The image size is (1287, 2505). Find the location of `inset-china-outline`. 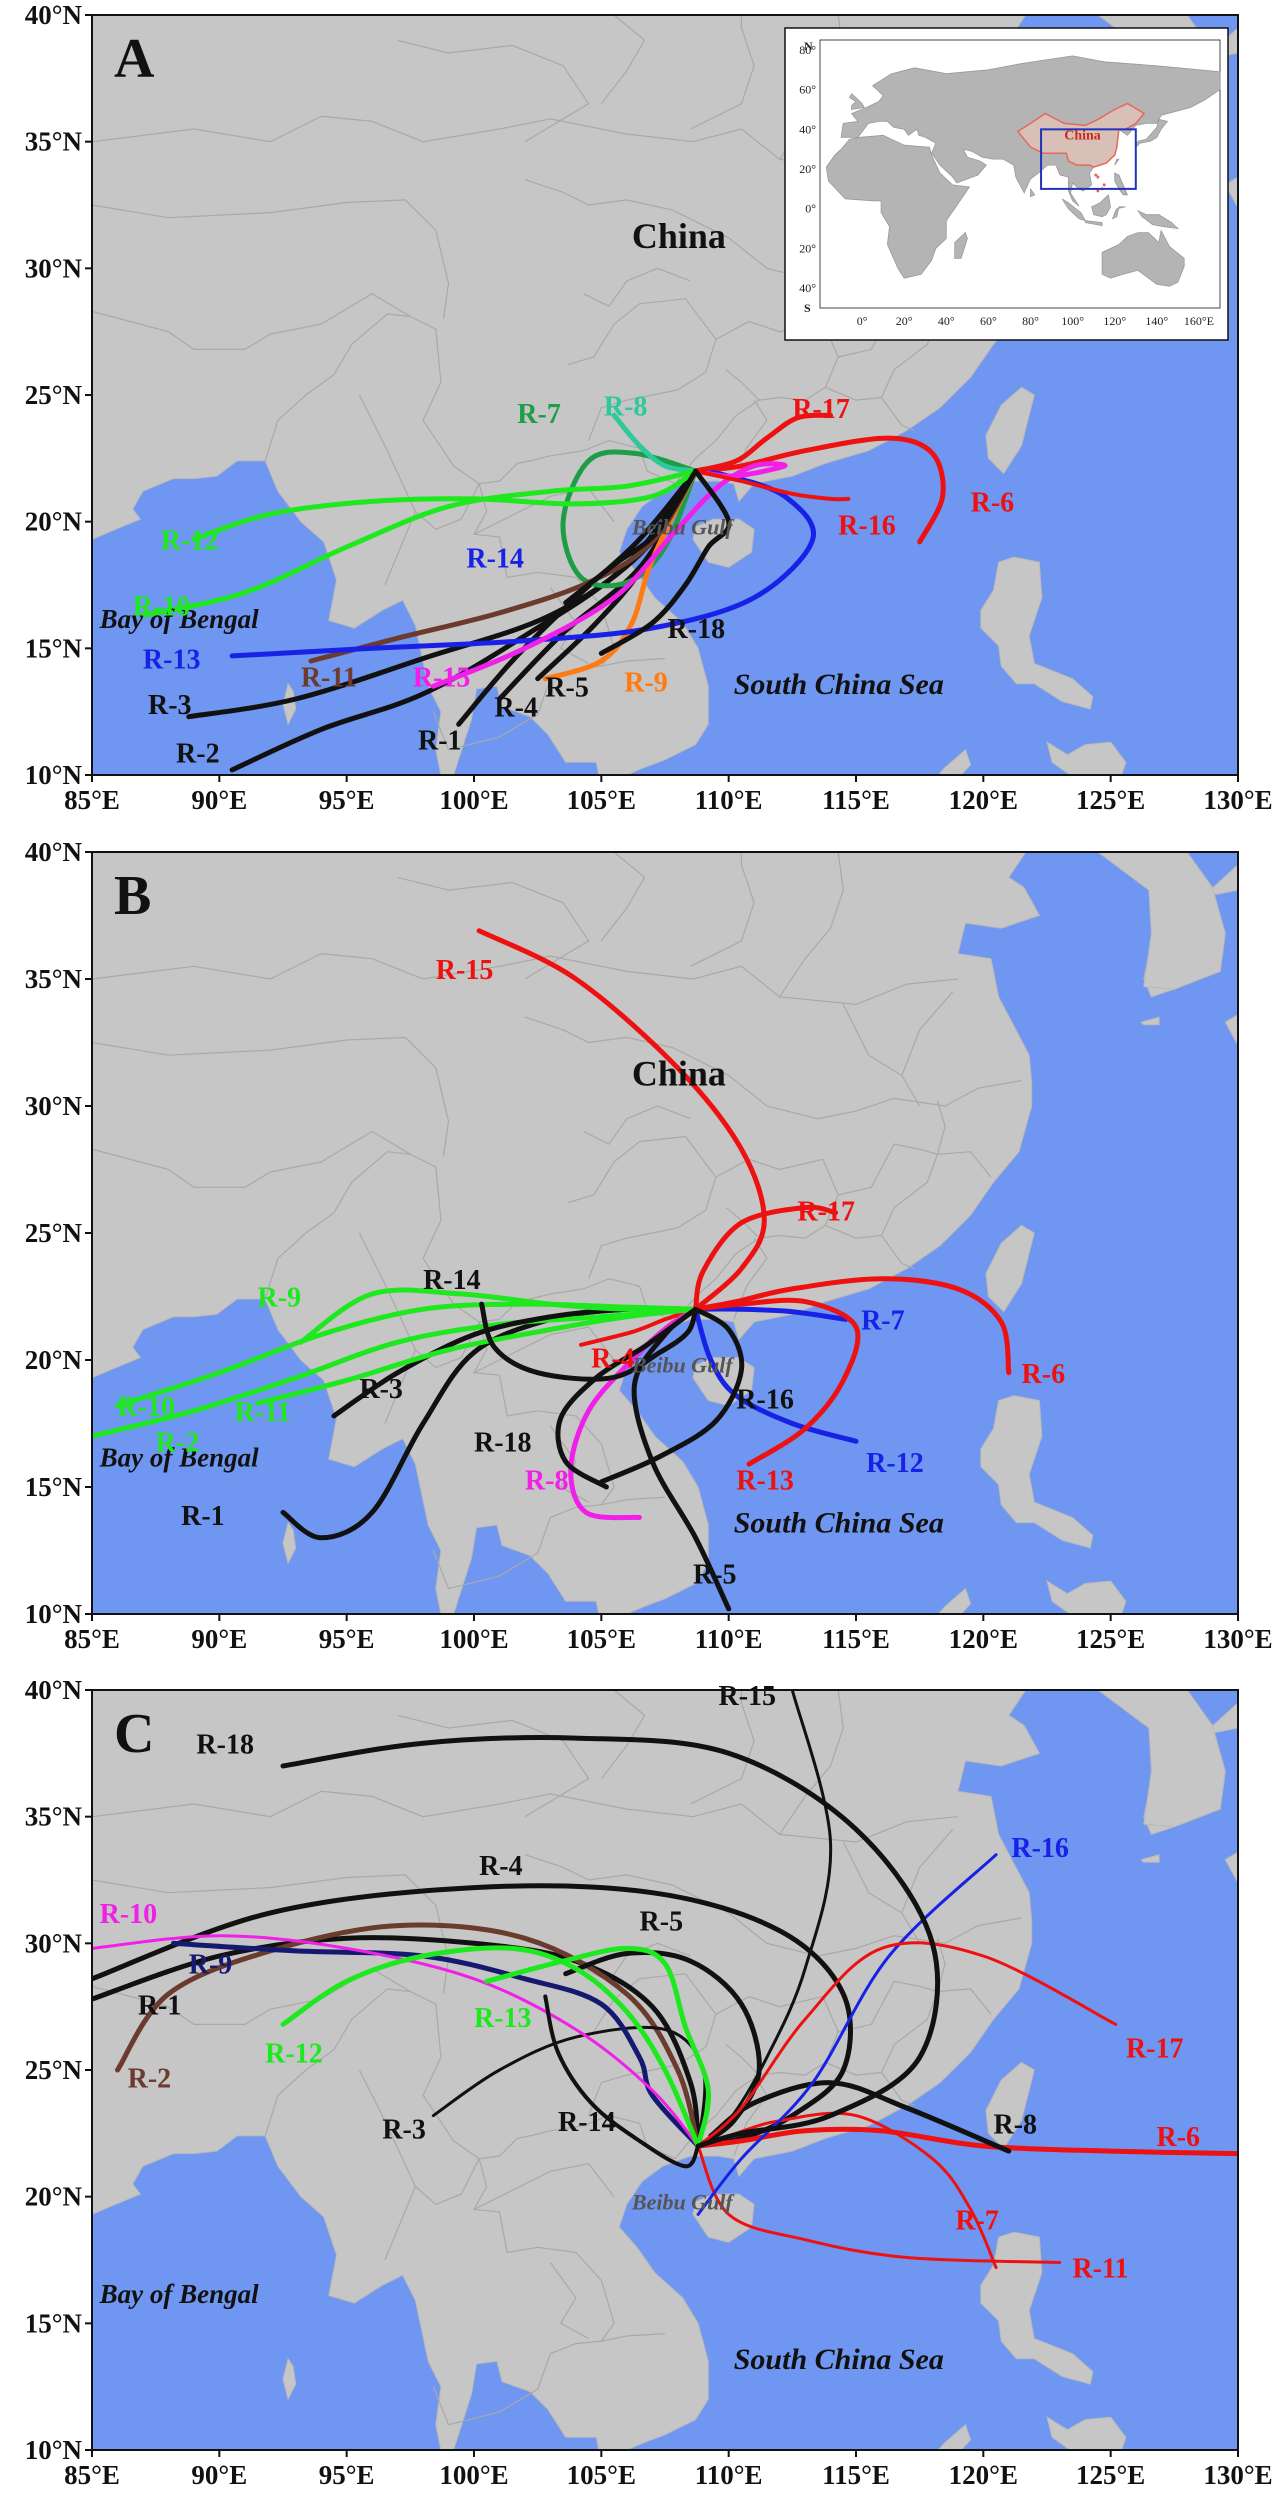

inset-china-outline is located at coordinates (1081, 135).